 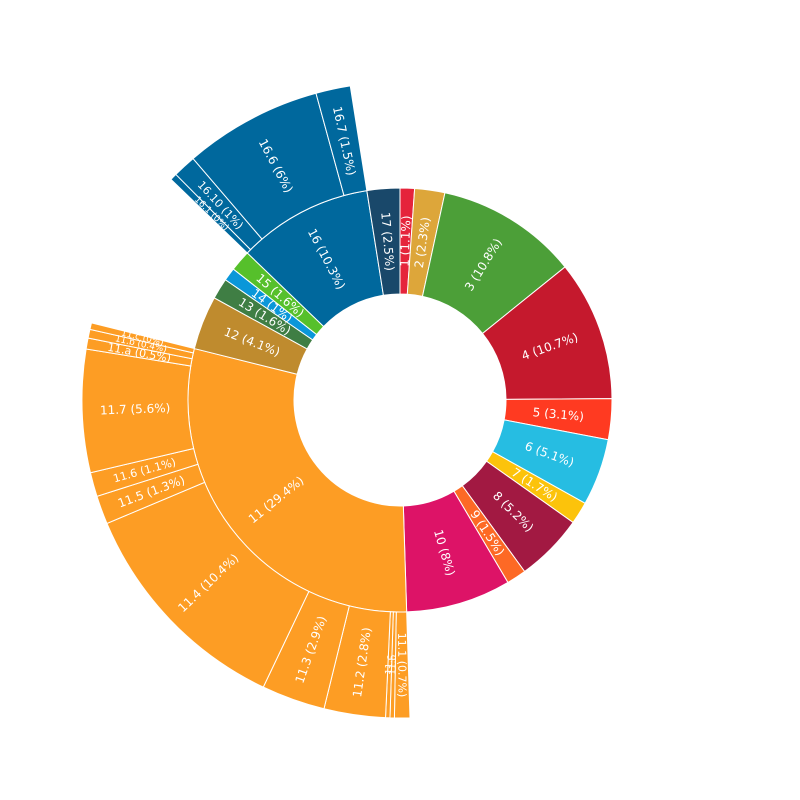 I want to click on label-sdg-5: 5 (3.1%), so click(x=558, y=414).